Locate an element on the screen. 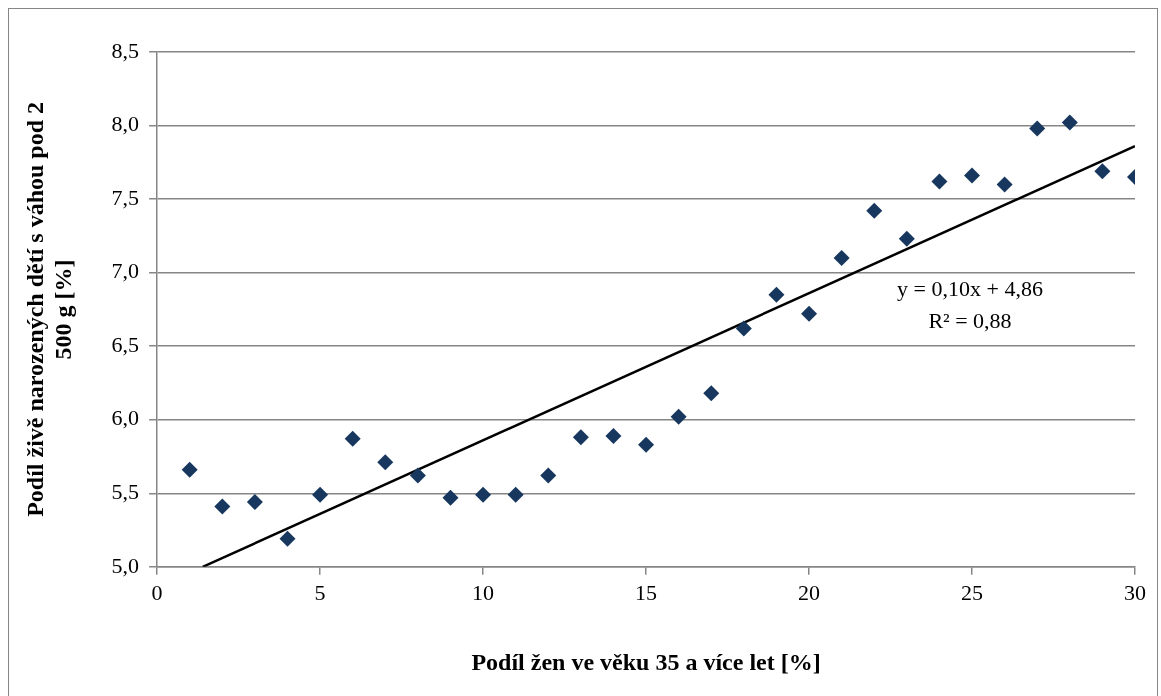 This screenshot has height=696, width=1161. x-tick-label: 25 is located at coordinates (972, 592).